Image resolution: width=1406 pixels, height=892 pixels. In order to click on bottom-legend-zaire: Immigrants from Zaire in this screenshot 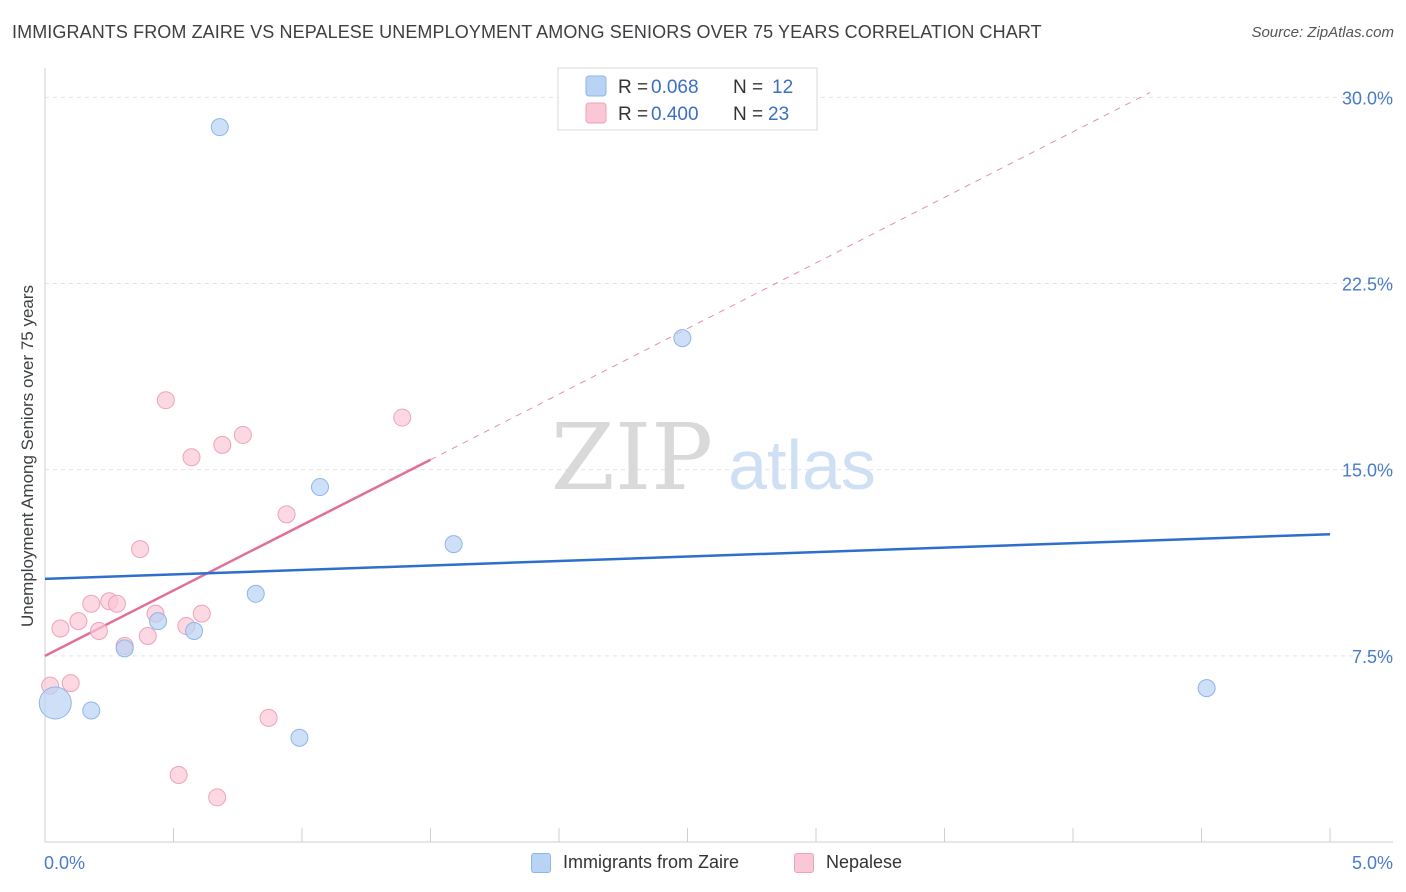, I will do `click(635, 862)`.